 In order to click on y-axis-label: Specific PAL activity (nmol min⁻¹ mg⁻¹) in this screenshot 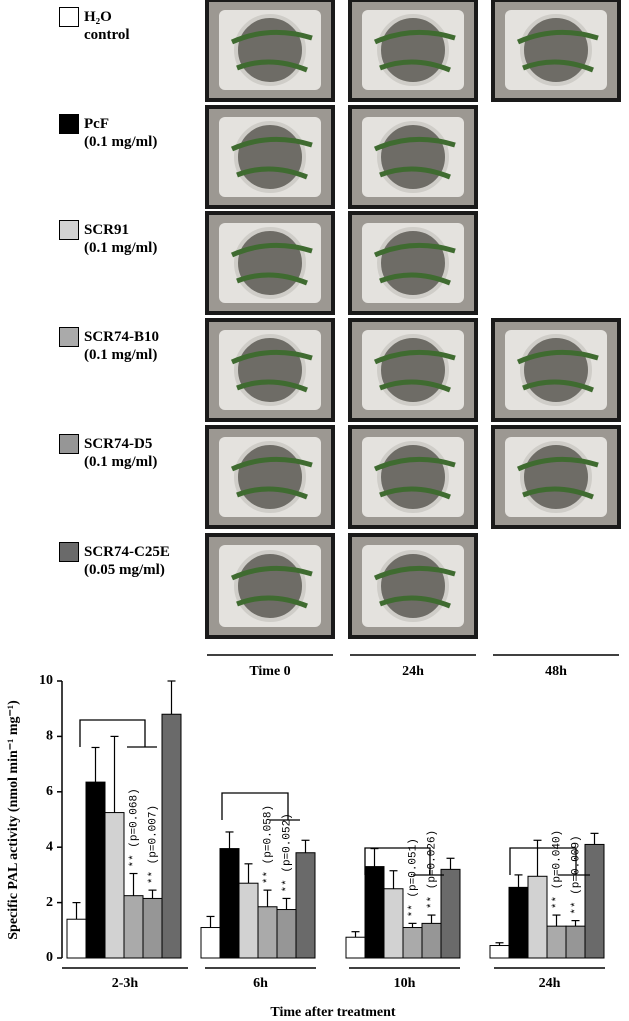, I will do `click(13, 820)`.